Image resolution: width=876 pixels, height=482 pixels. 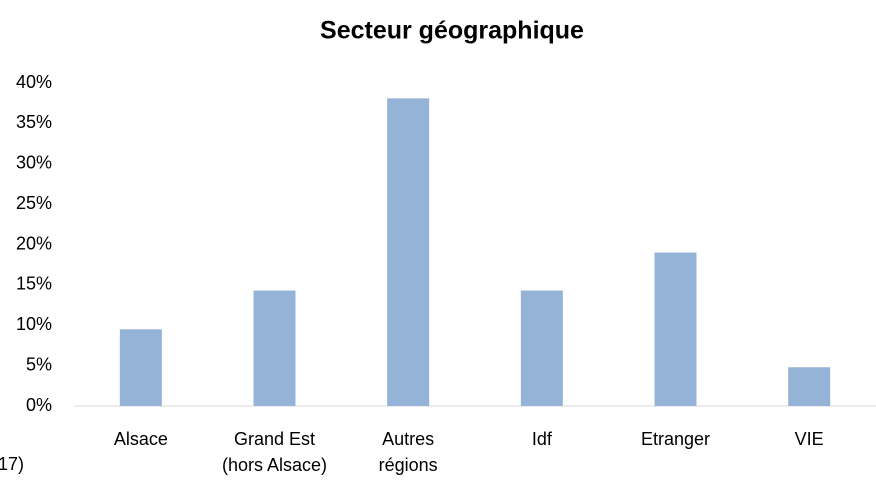 What do you see at coordinates (542, 439) in the screenshot?
I see `x-tick-label: Idf` at bounding box center [542, 439].